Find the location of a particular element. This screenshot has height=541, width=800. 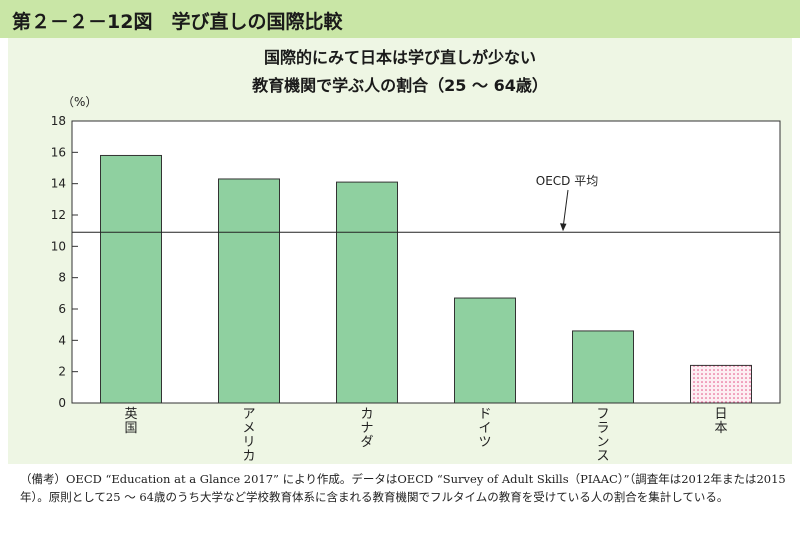

y-unit-label: （%） is located at coordinates (79, 102).